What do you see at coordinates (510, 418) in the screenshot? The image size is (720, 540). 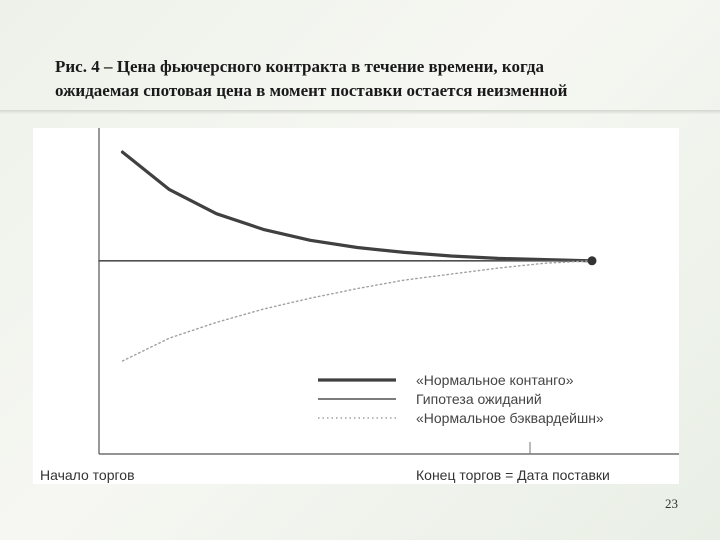 I see `legend-label-3: «Нормальное бэквардейшн»` at bounding box center [510, 418].